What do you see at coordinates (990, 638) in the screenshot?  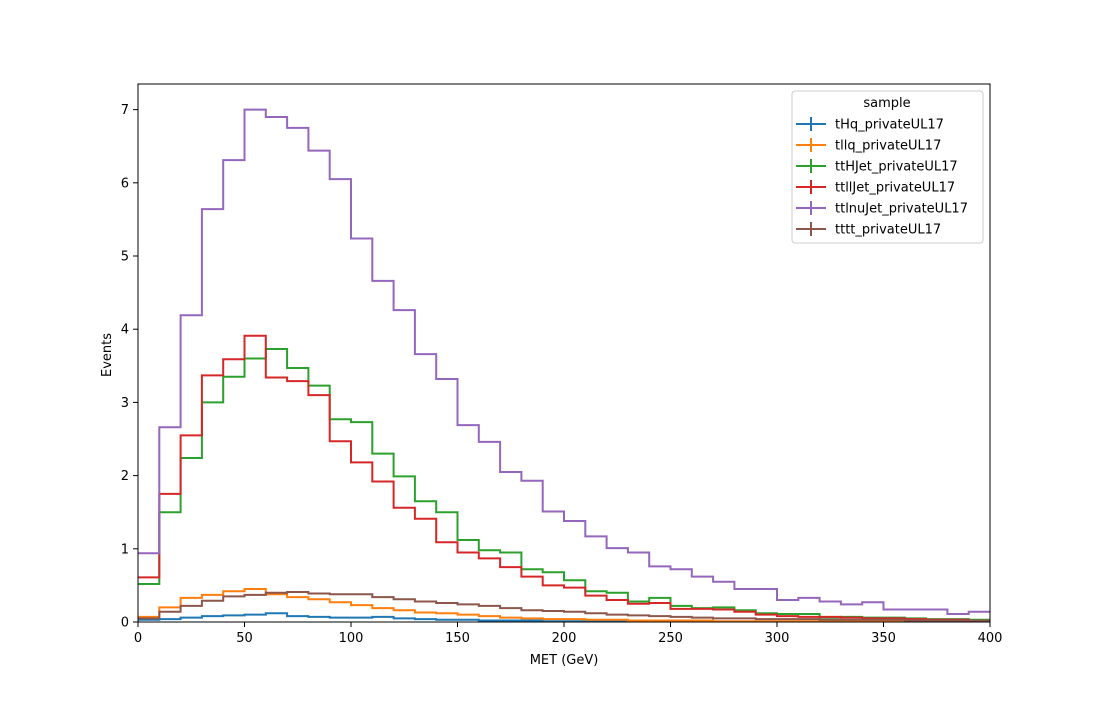 I see `x-tick-label: 400` at bounding box center [990, 638].